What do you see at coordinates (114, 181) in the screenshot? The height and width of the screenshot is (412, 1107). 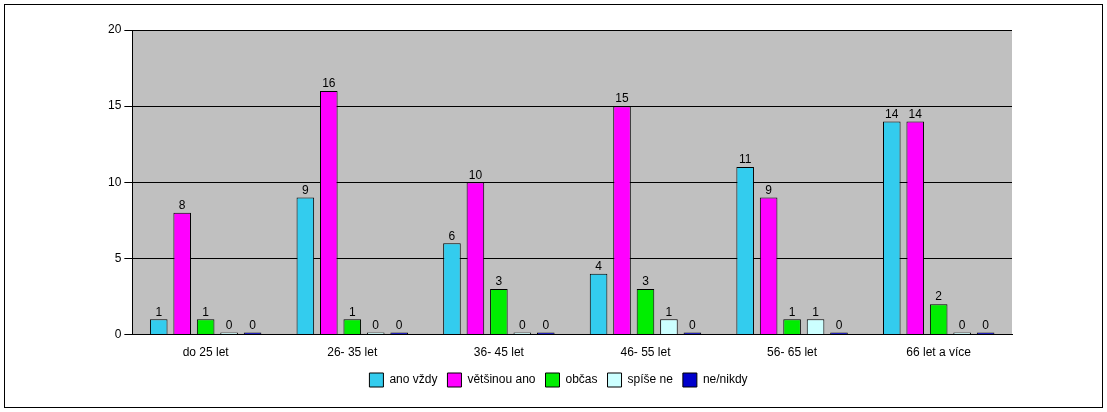 I see `y-tick-label: 10` at bounding box center [114, 181].